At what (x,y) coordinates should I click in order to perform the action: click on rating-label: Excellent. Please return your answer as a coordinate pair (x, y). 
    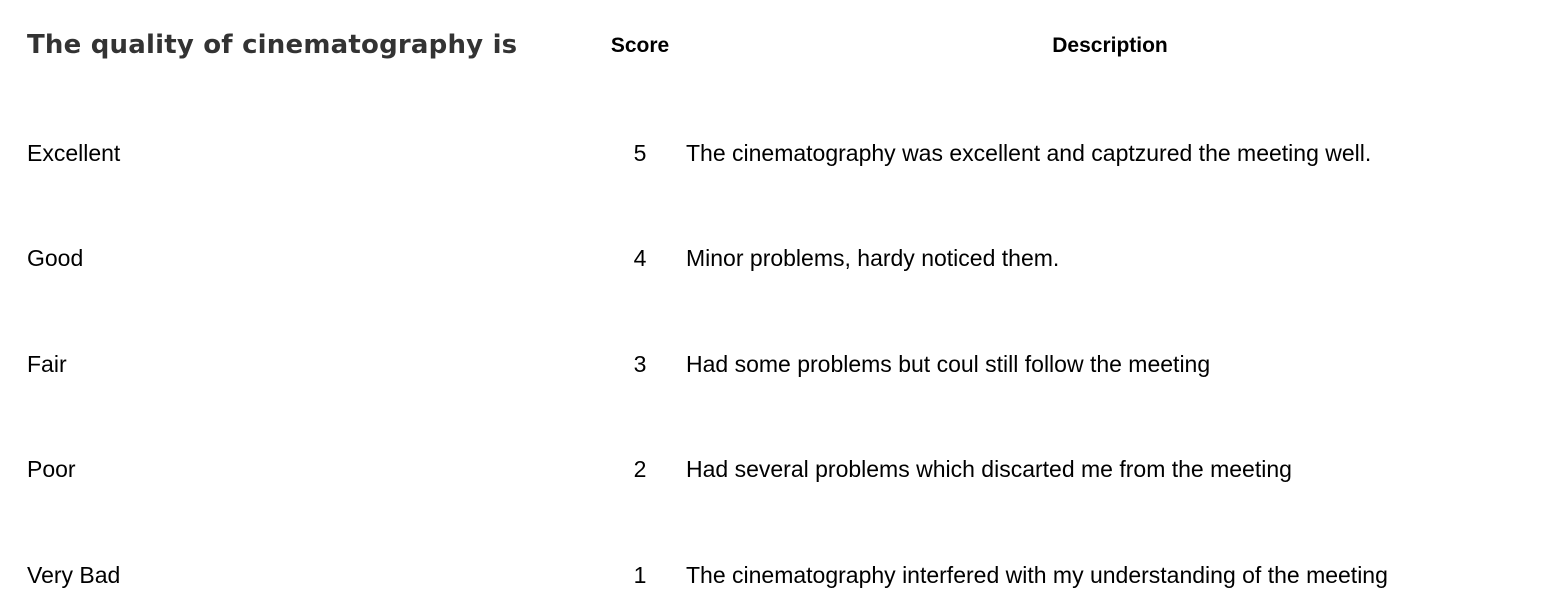
    Looking at the image, I should click on (74, 153).